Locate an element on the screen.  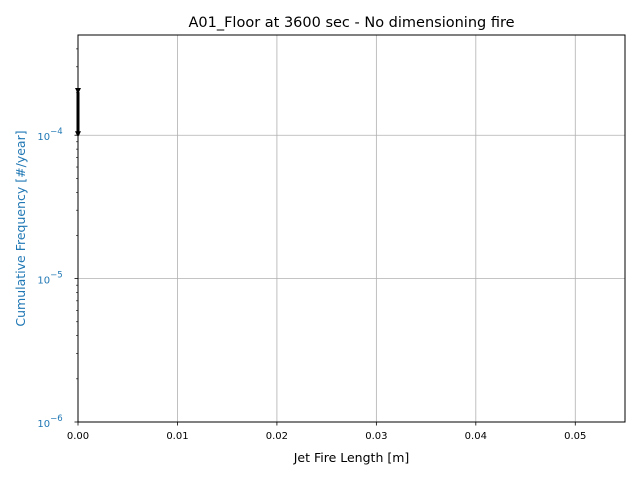
x-axis-label: Jet Fire Length [m] is located at coordinates (351, 457).